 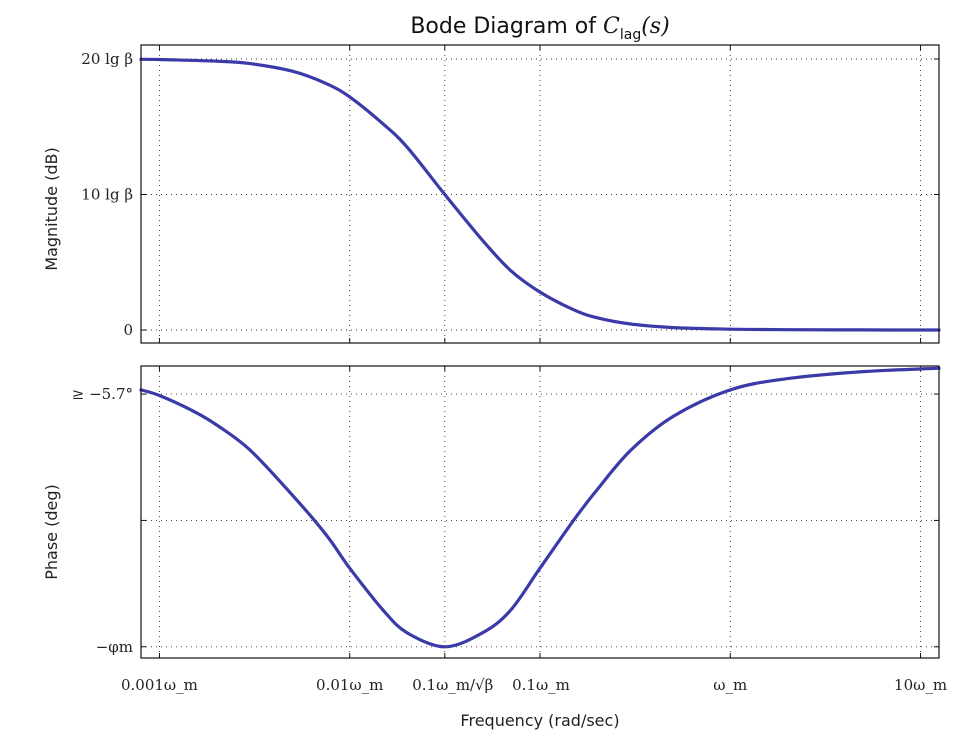 I want to click on chart-title: Bode Diagram of Clag(s), so click(x=539, y=28).